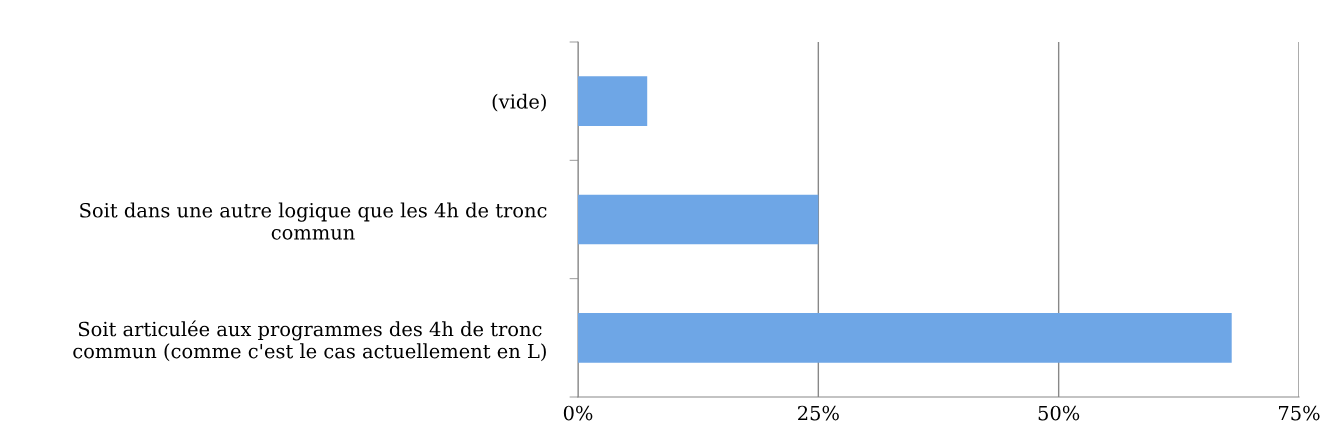 This screenshot has height=441, width=1329. I want to click on x-tick-label: 75%, so click(1299, 413).